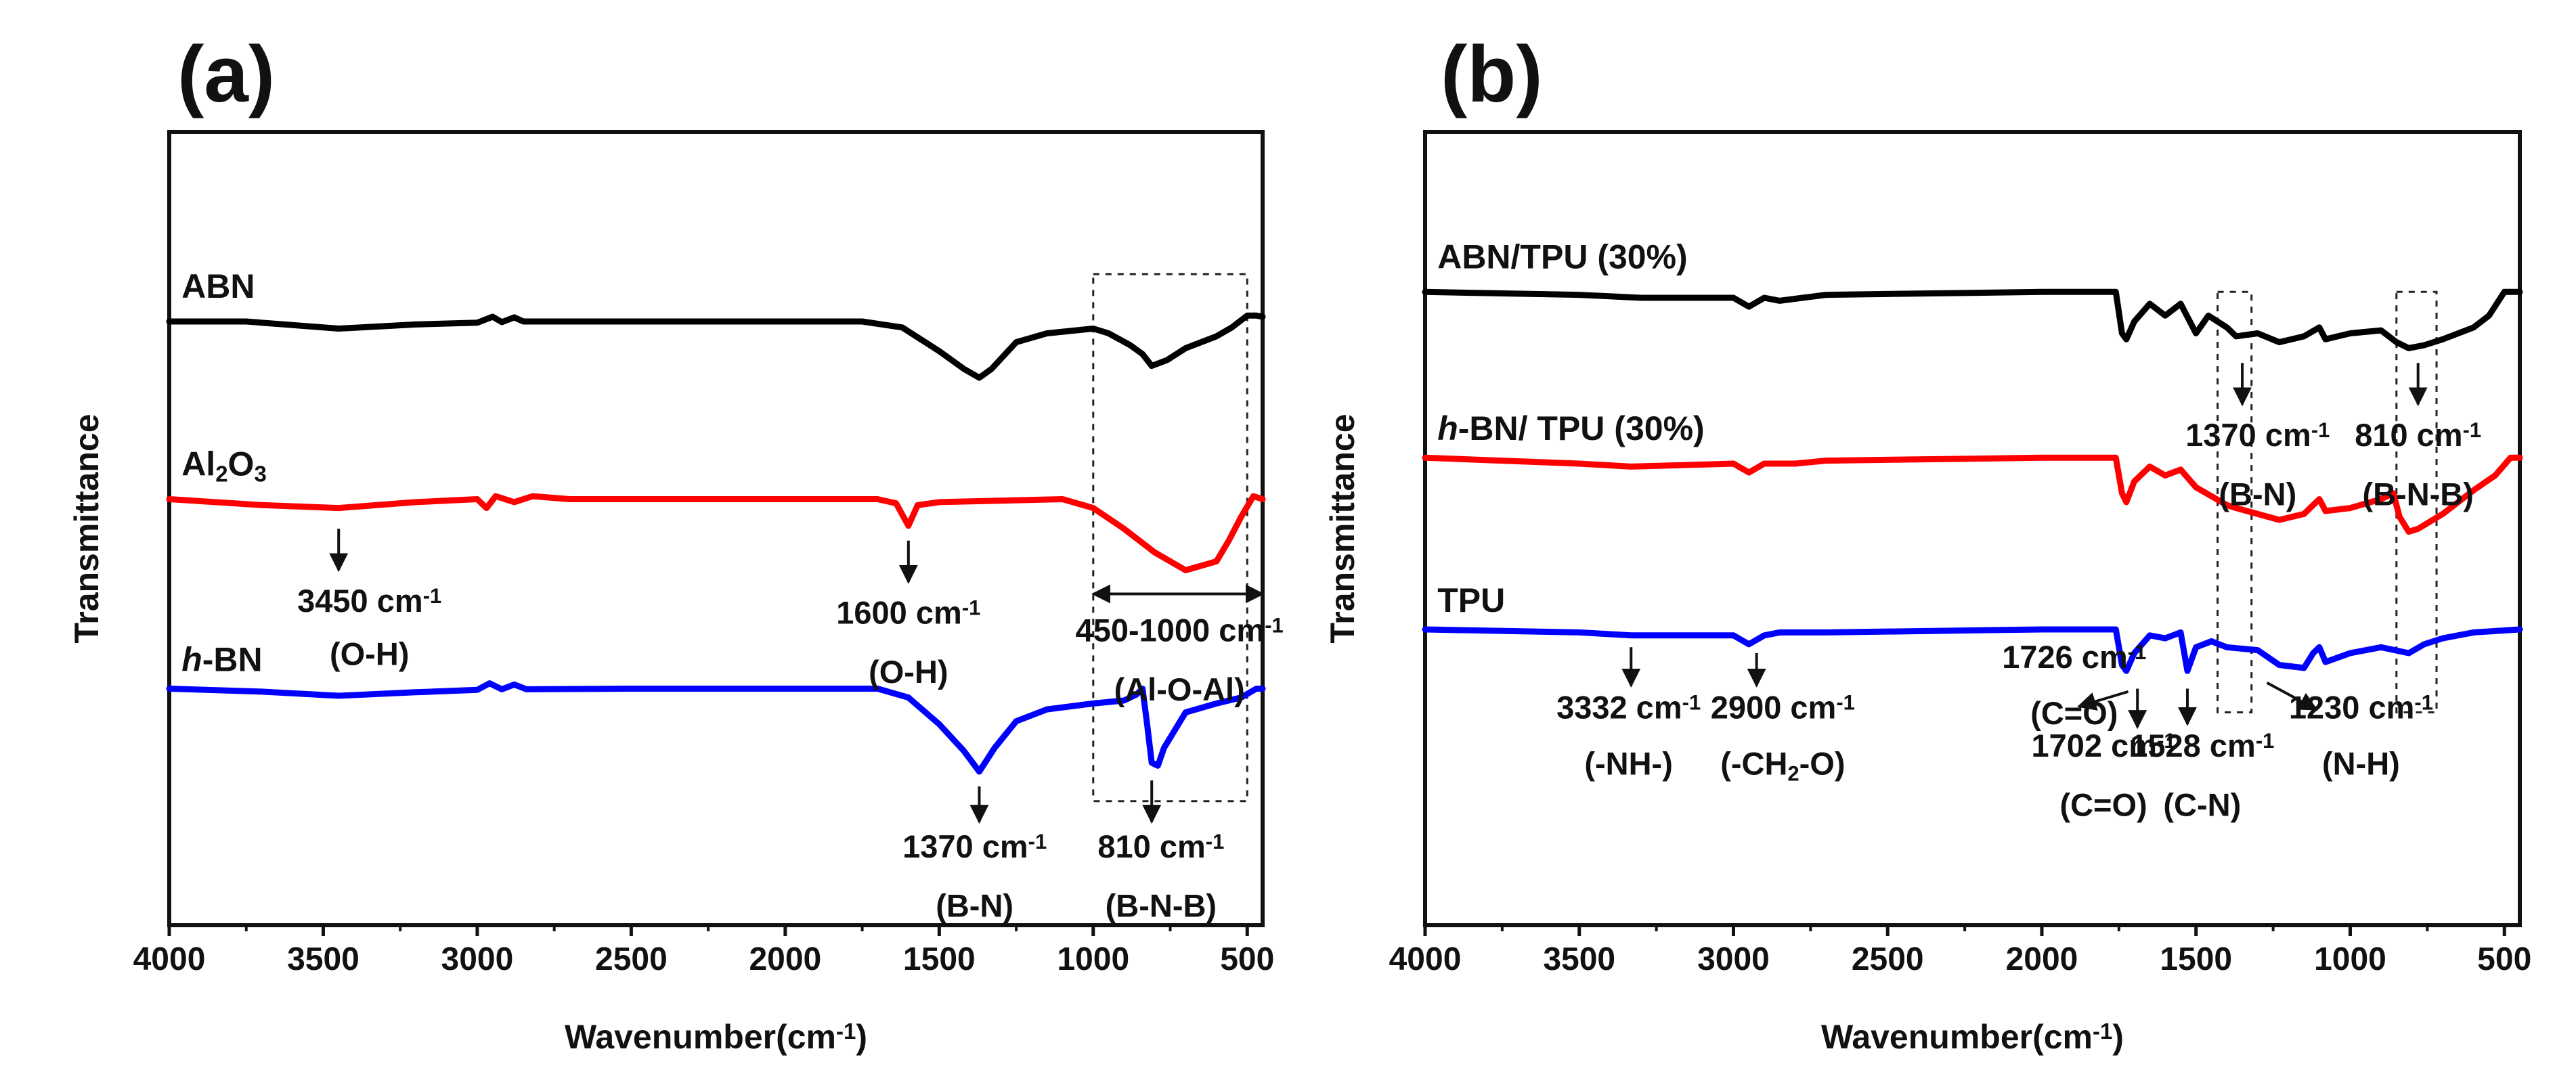  I want to click on series-label-part: ABN/TPU (30%), so click(1562, 256).